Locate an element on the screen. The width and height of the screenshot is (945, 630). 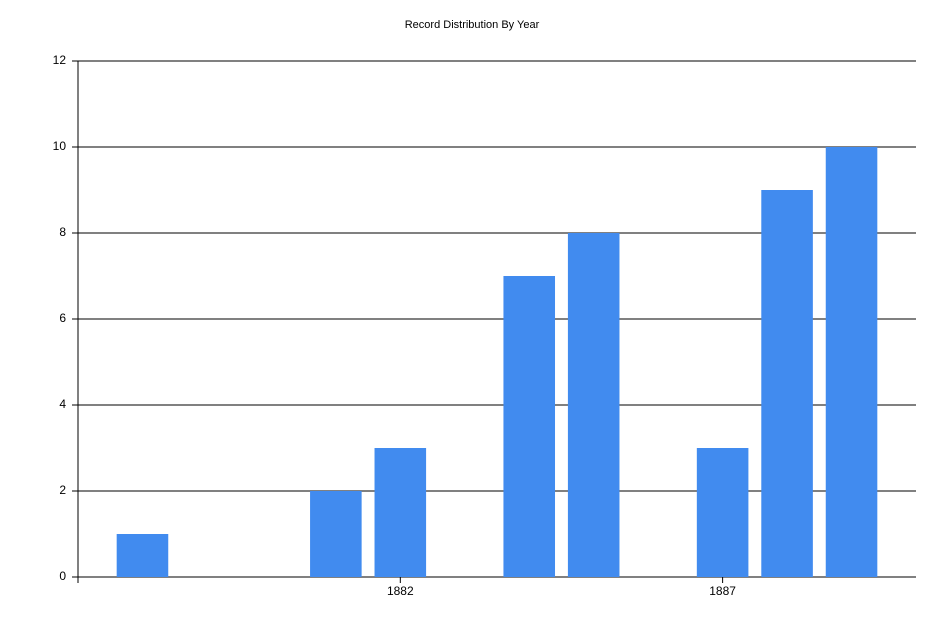
y-tick-label: 10 is located at coordinates (60, 146).